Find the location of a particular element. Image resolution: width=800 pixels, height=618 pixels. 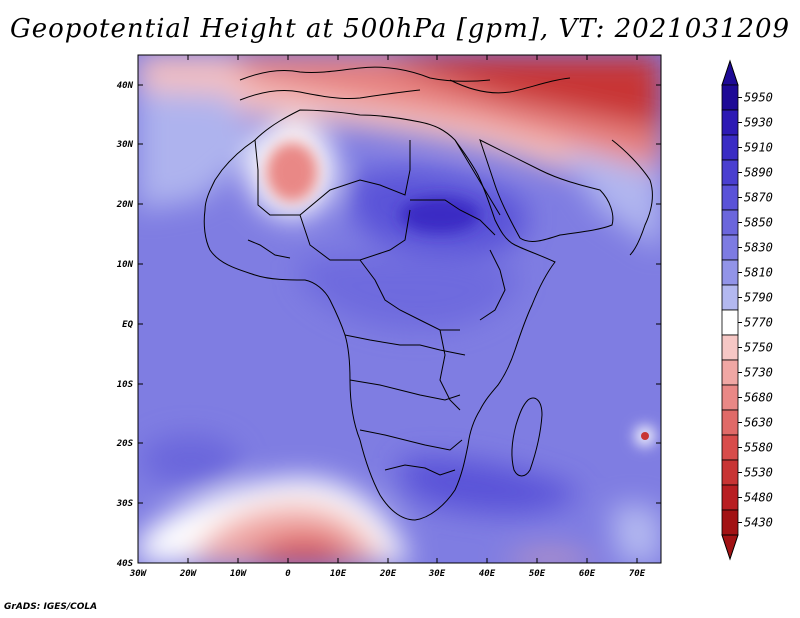

south-high is located at coordinates (490, 485).